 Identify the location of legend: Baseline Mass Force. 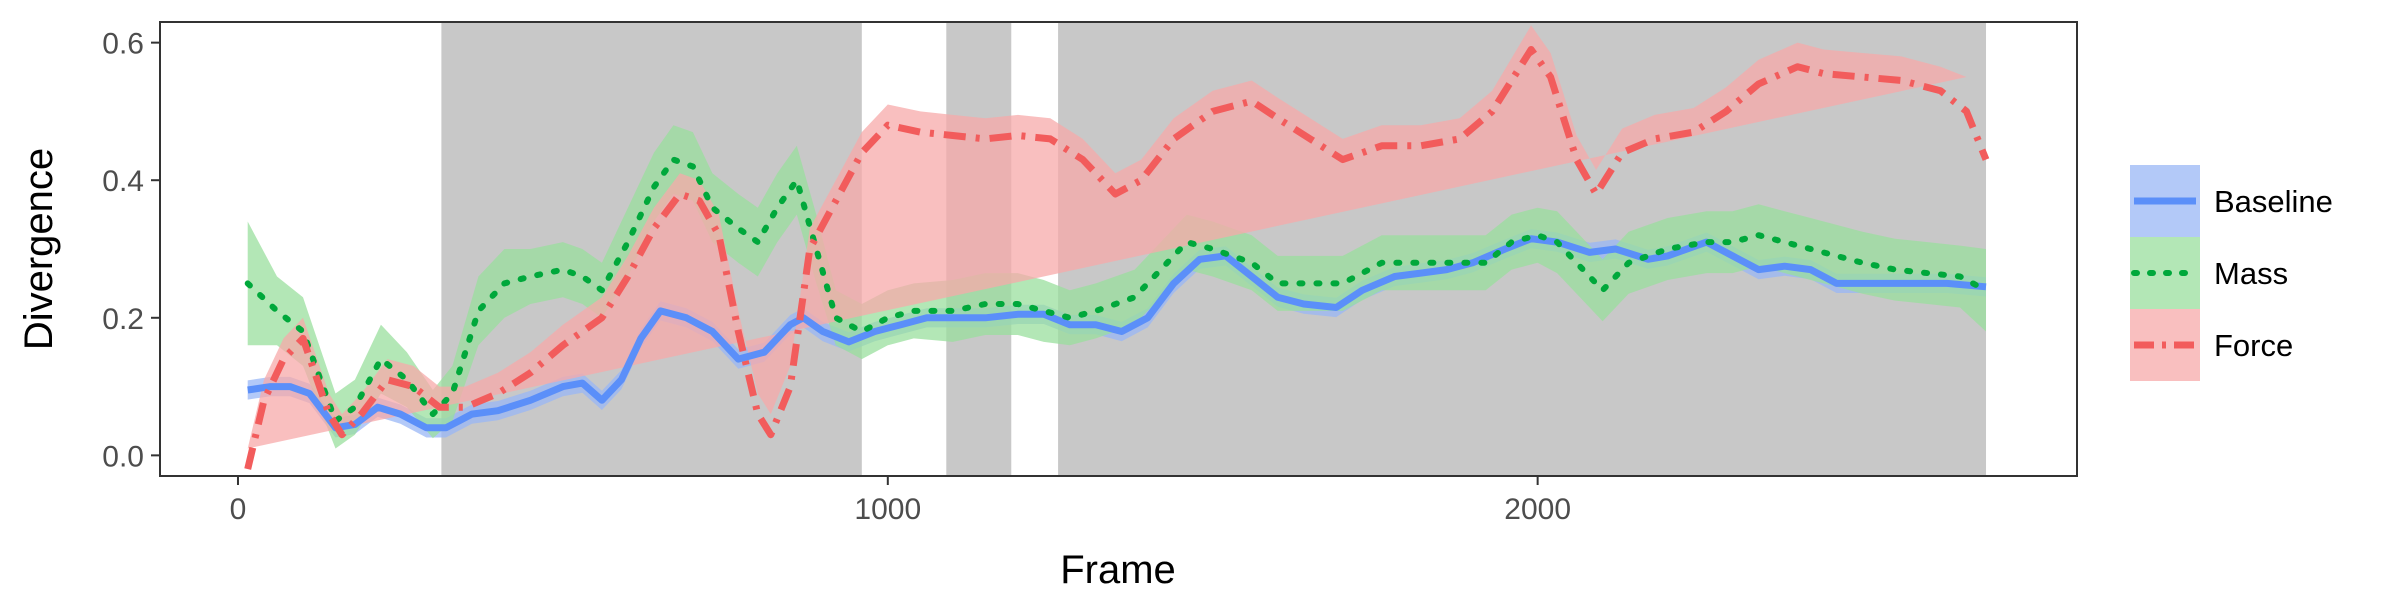
(2231, 273).